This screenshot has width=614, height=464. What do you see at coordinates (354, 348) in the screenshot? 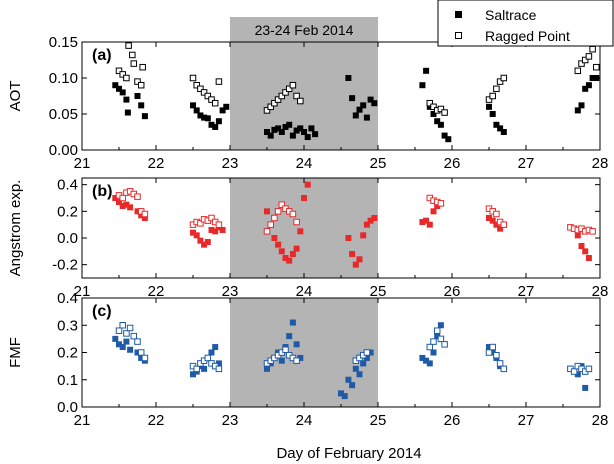
I see `series-ragged-point` at bounding box center [354, 348].